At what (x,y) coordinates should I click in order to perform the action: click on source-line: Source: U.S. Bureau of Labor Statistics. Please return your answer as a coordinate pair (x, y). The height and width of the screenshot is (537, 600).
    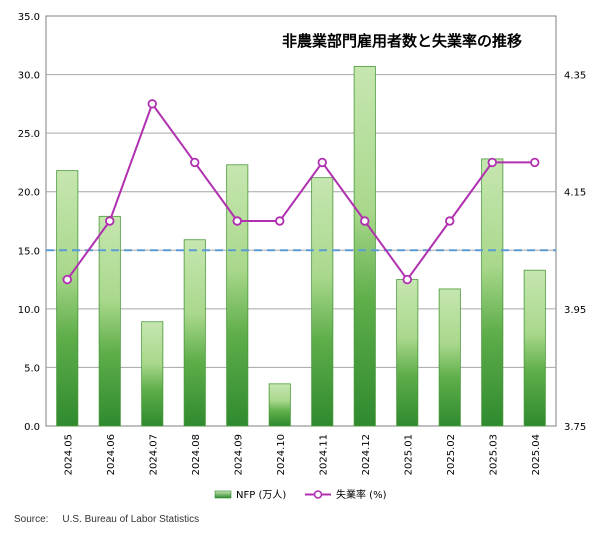
    Looking at the image, I should click on (106, 519).